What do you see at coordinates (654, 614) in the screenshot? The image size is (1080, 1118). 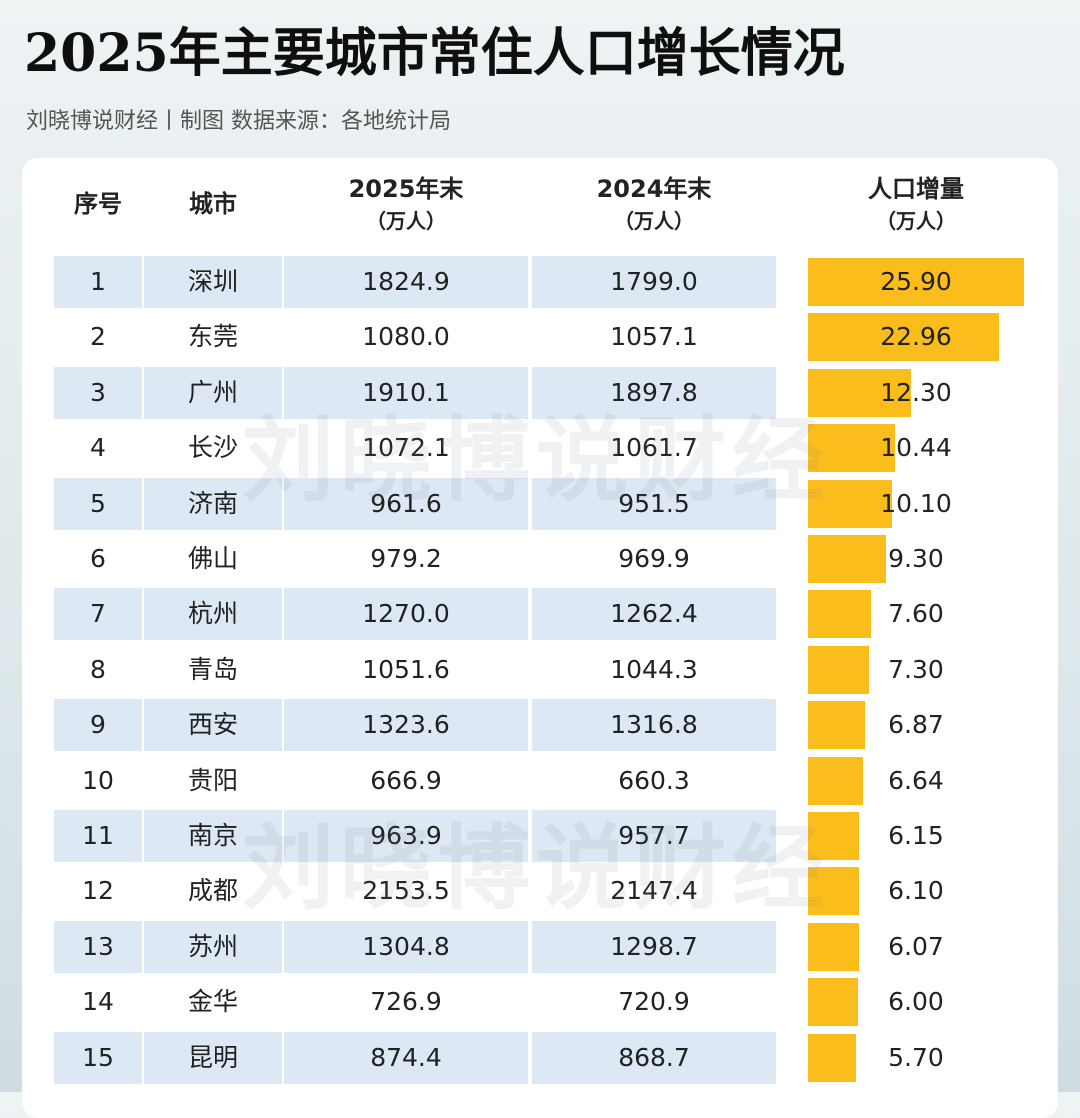 I see `pop-2024-cell: 1262.4` at bounding box center [654, 614].